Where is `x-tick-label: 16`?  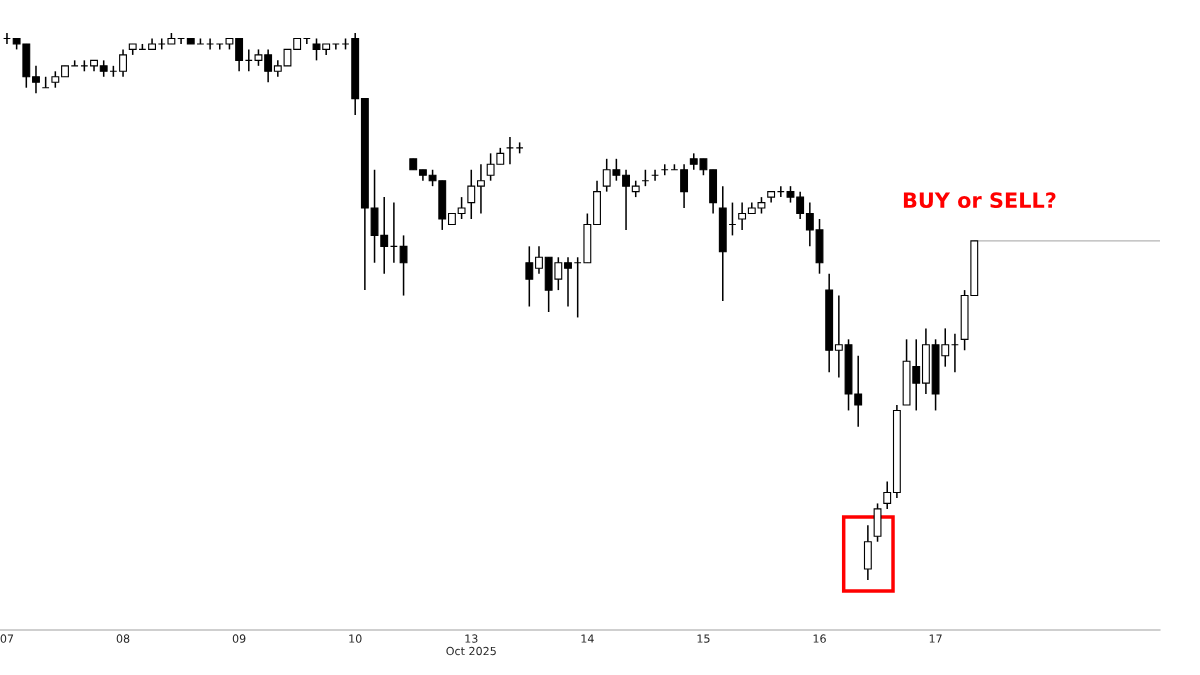
x-tick-label: 16 is located at coordinates (819, 638).